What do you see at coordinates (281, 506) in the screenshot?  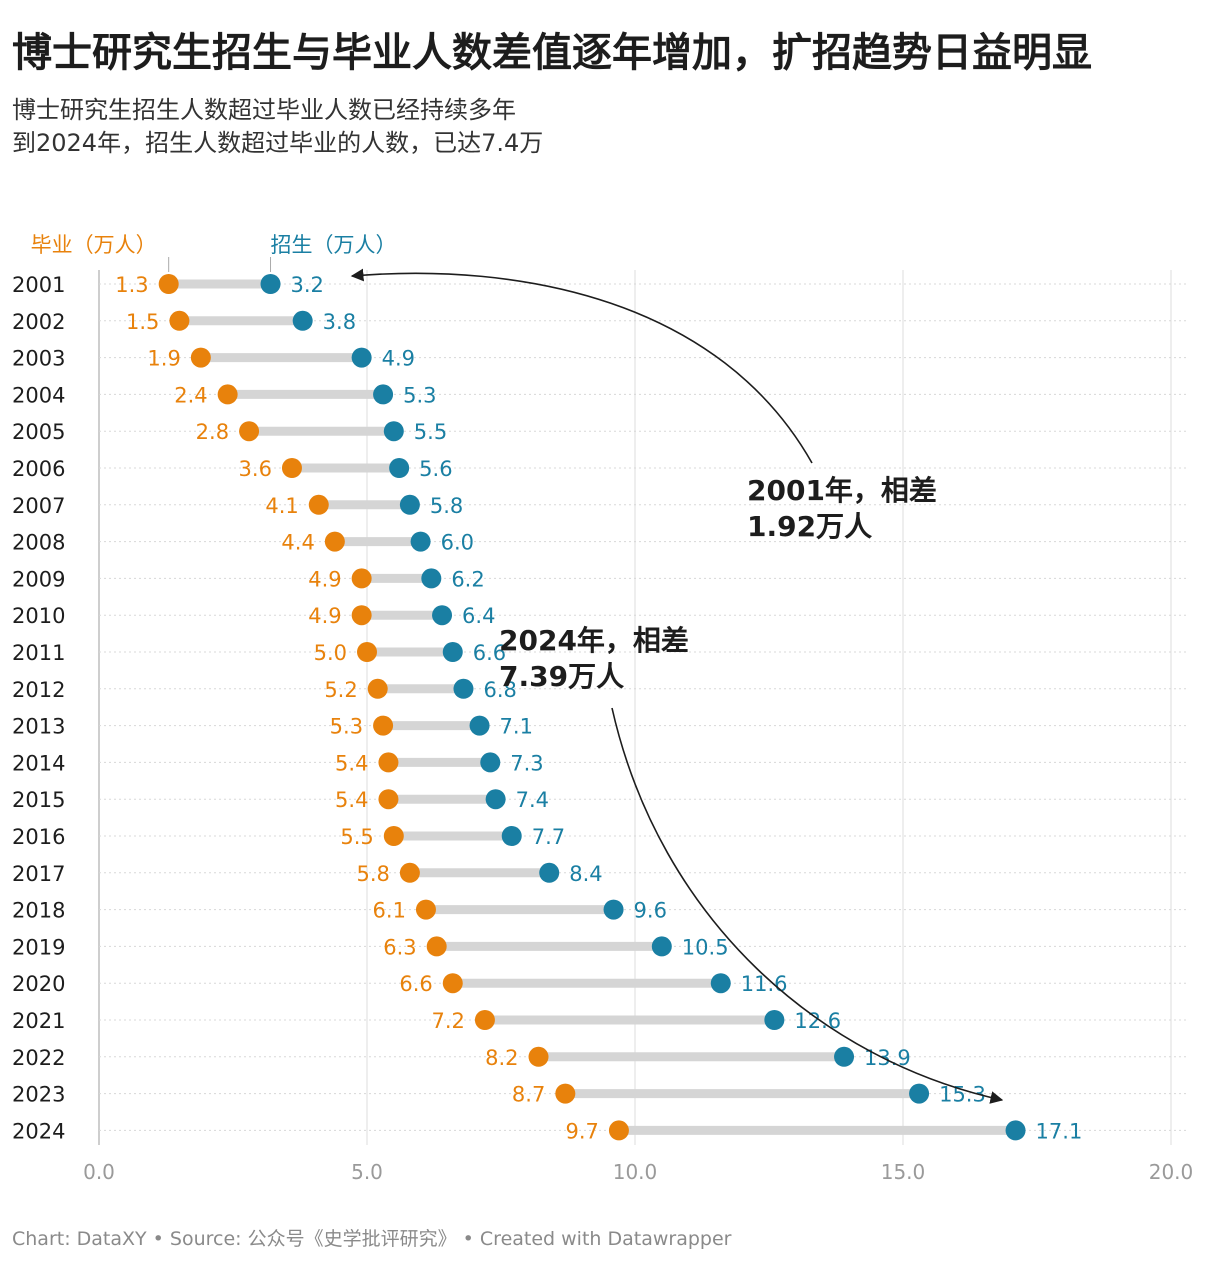 I see `graduates-value-label: 4.1` at bounding box center [281, 506].